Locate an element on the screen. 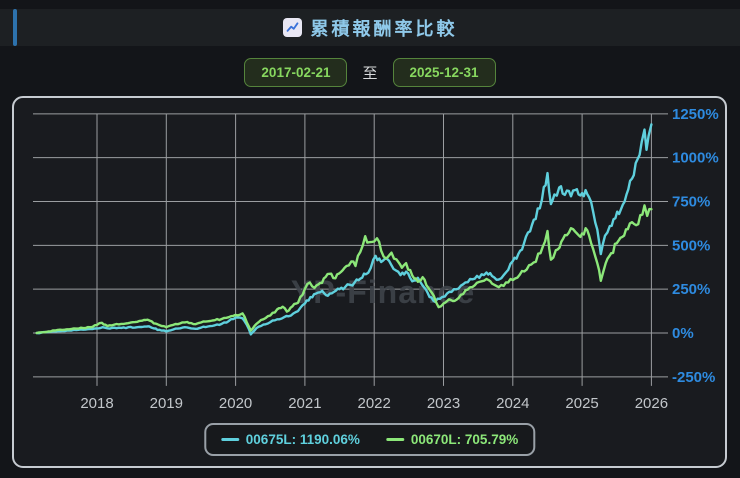 This screenshot has height=478, width=740. date-range-separator: 至 is located at coordinates (370, 73).